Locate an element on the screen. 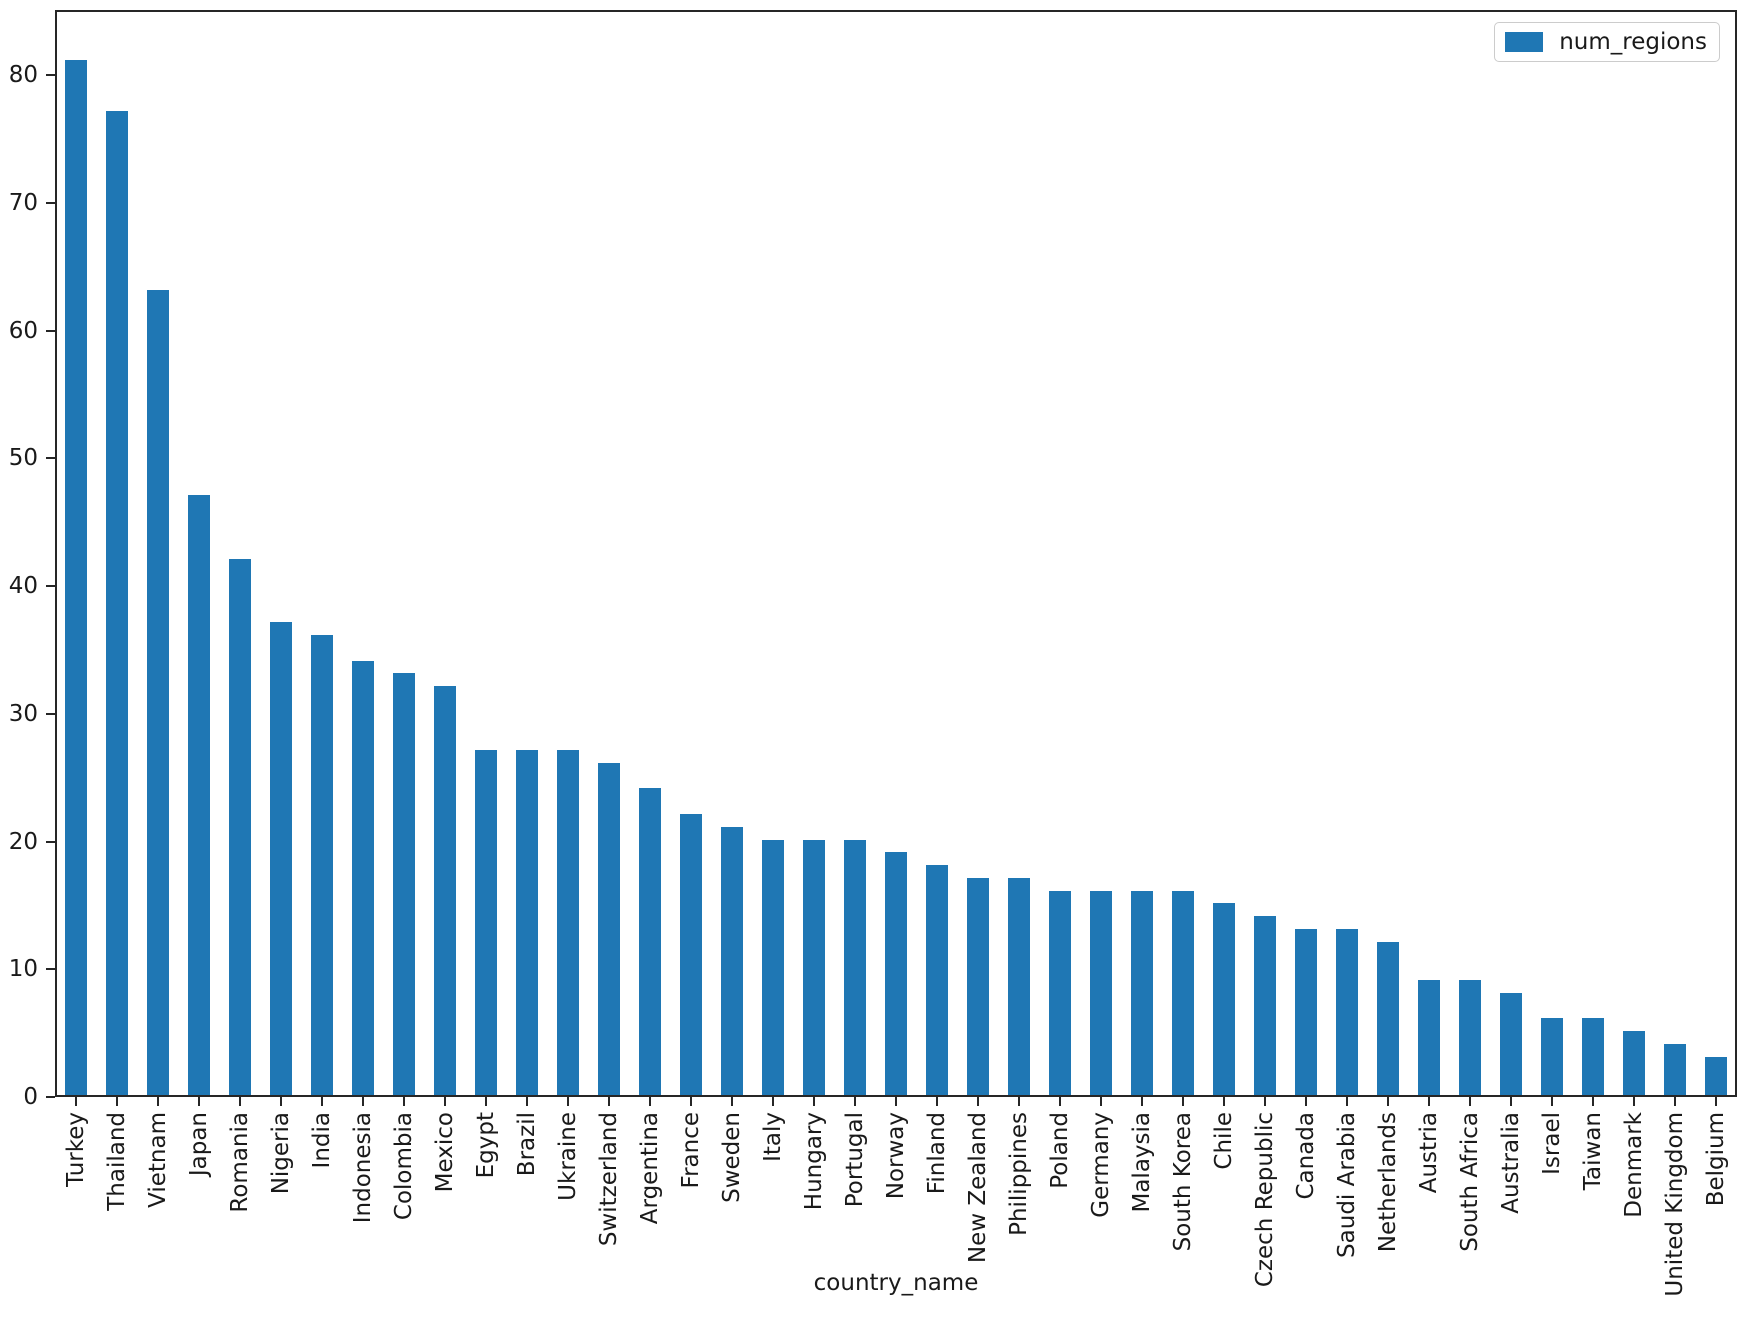 Image resolution: width=1742 pixels, height=1318 pixels. bar-india is located at coordinates (321, 865).